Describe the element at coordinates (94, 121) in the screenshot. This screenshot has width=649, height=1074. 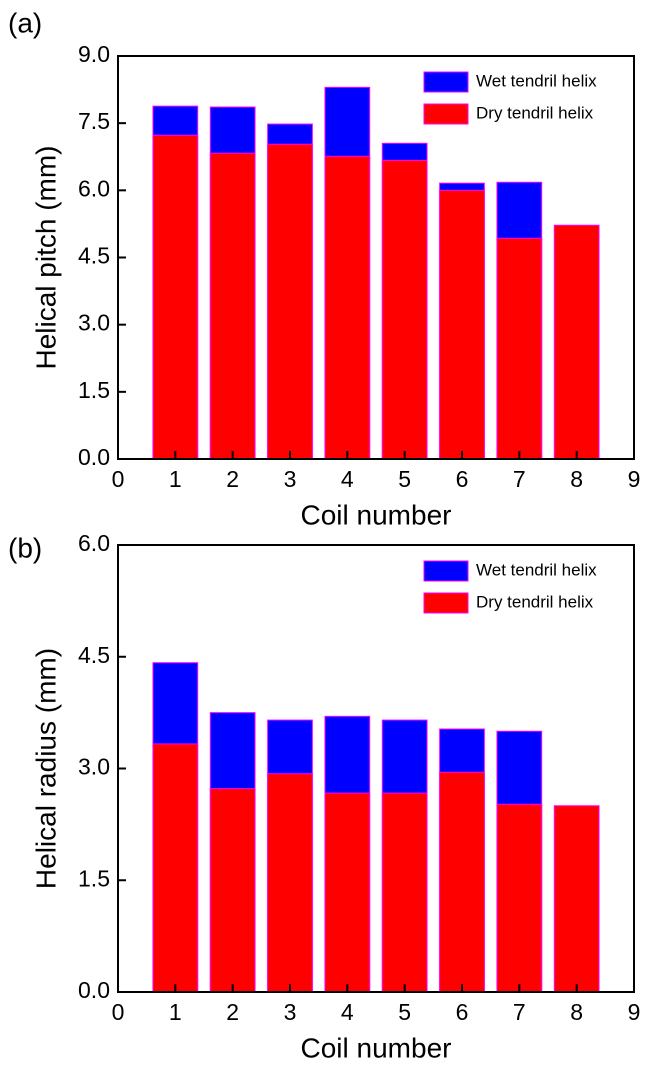
I see `y-tick-label: 7.5` at that location.